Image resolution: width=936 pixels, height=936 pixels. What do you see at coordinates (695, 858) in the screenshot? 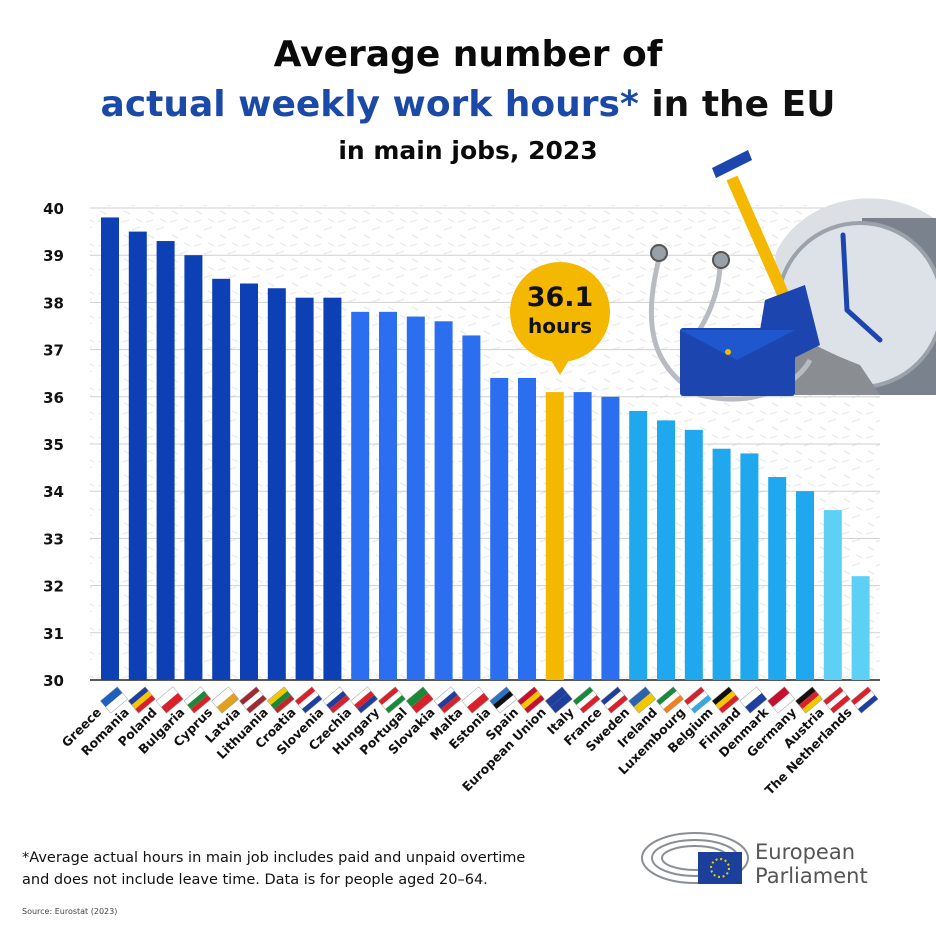
I see `european-parliament-logo` at bounding box center [695, 858].